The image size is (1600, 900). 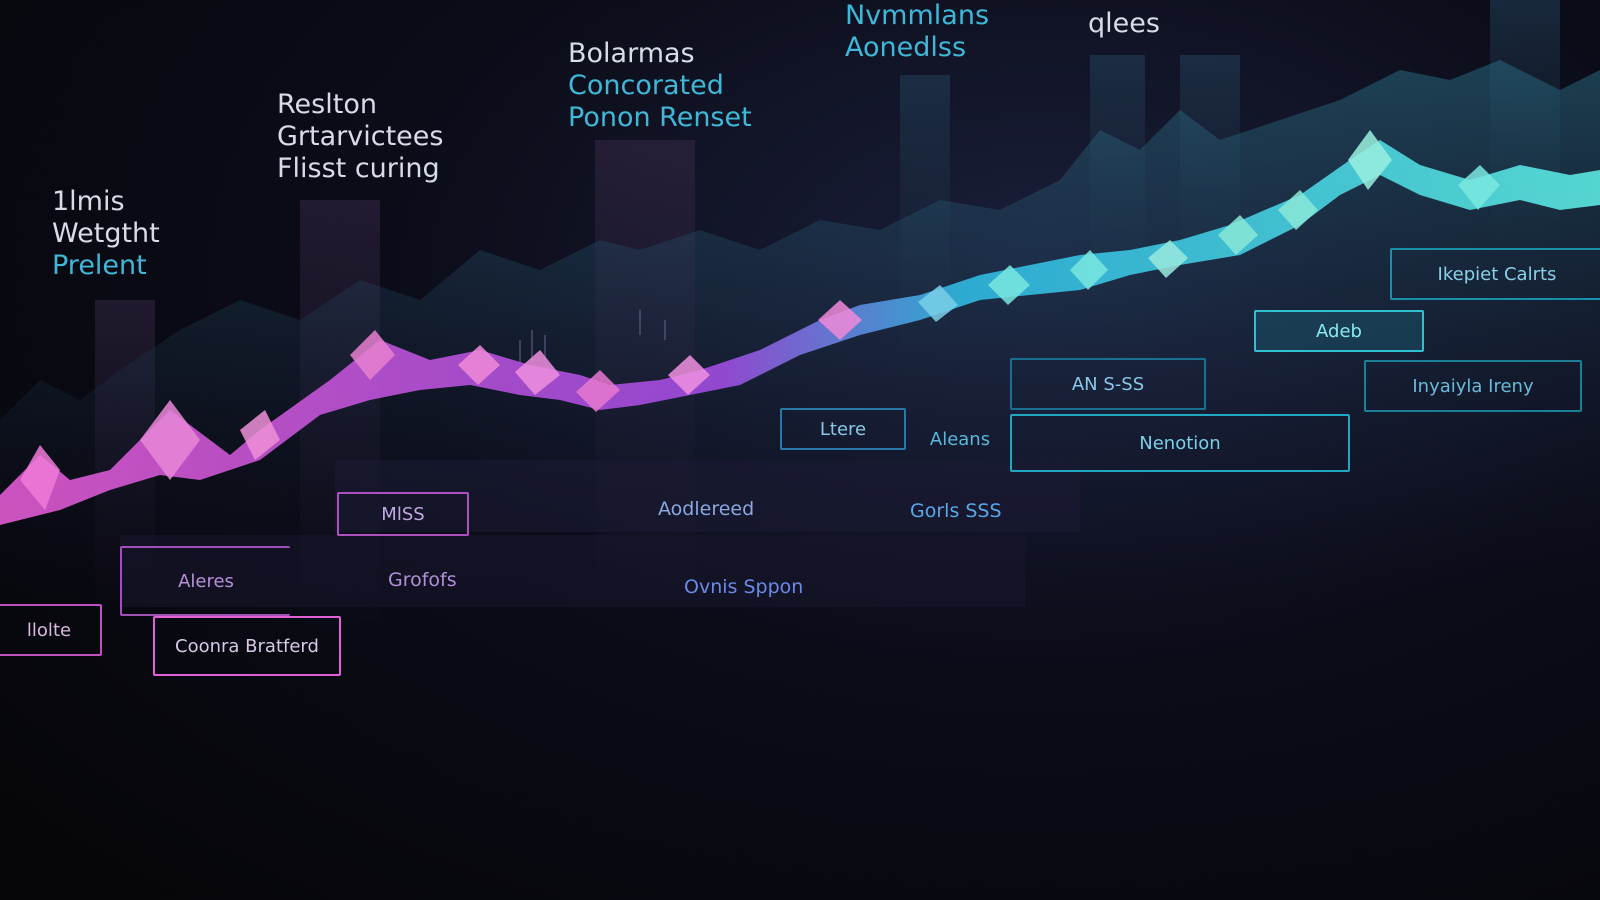 What do you see at coordinates (403, 514) in the screenshot?
I see `tag-magenta: MlSS` at bounding box center [403, 514].